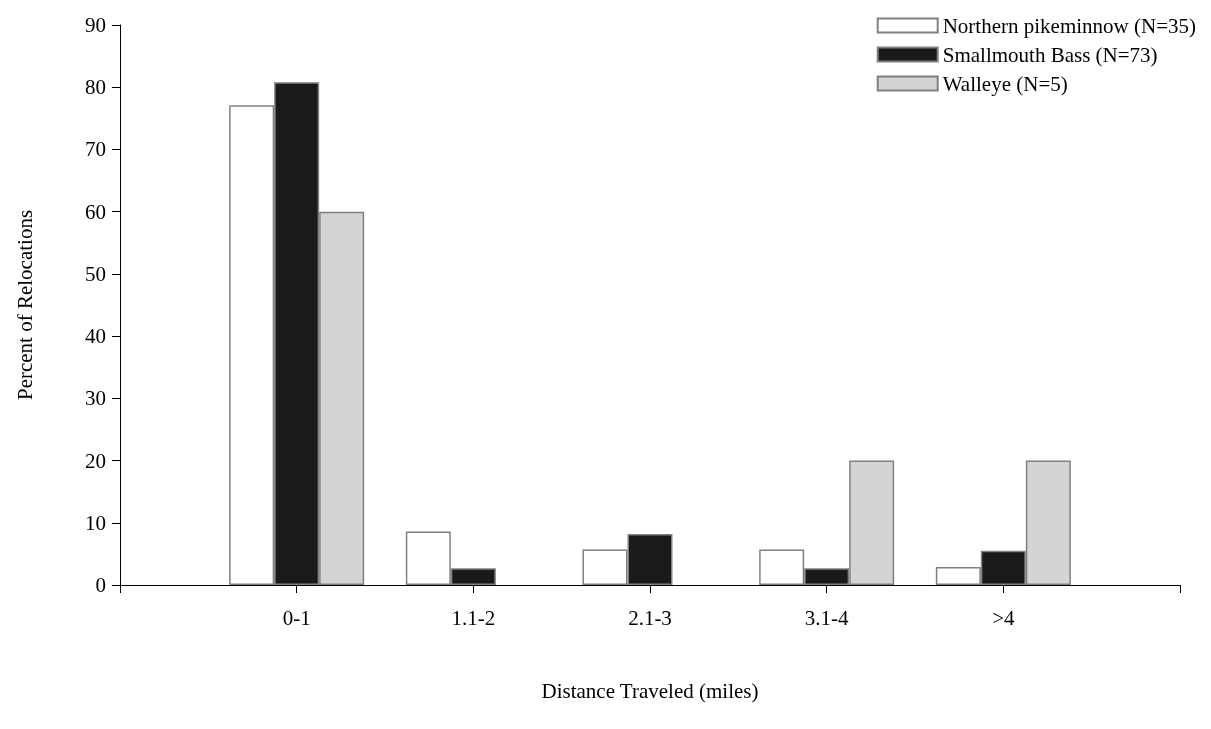 The height and width of the screenshot is (729, 1211). I want to click on y-tick-label: 70, so click(95, 149).